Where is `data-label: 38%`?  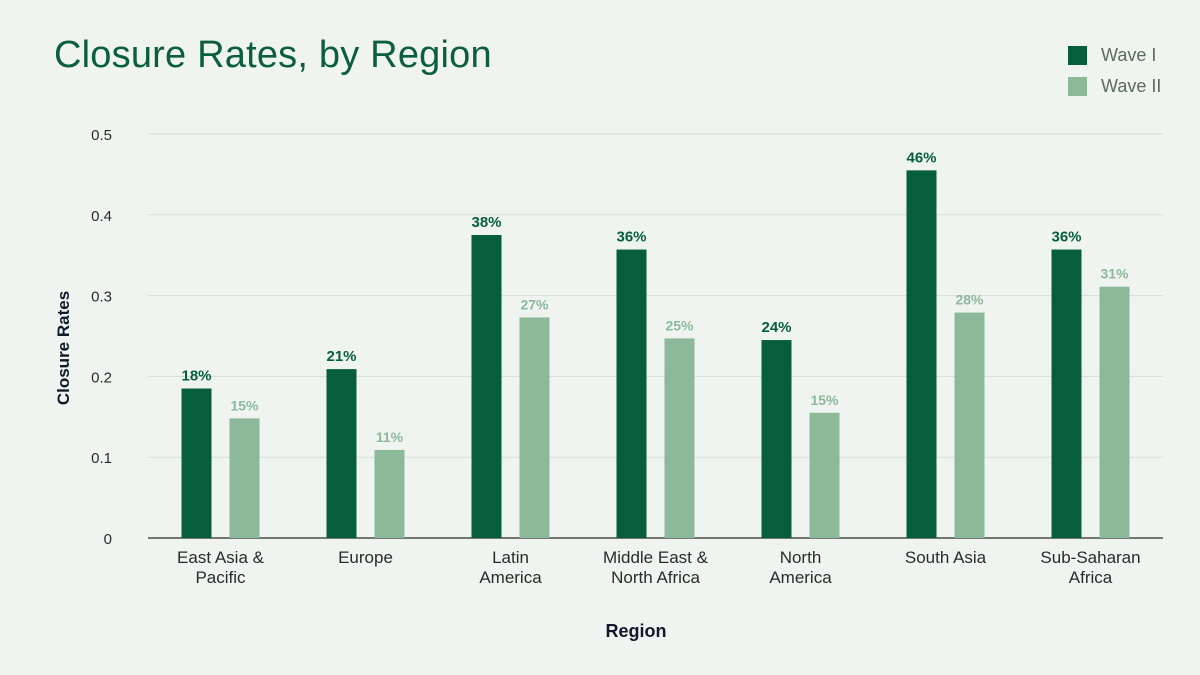
data-label: 38% is located at coordinates (486, 222).